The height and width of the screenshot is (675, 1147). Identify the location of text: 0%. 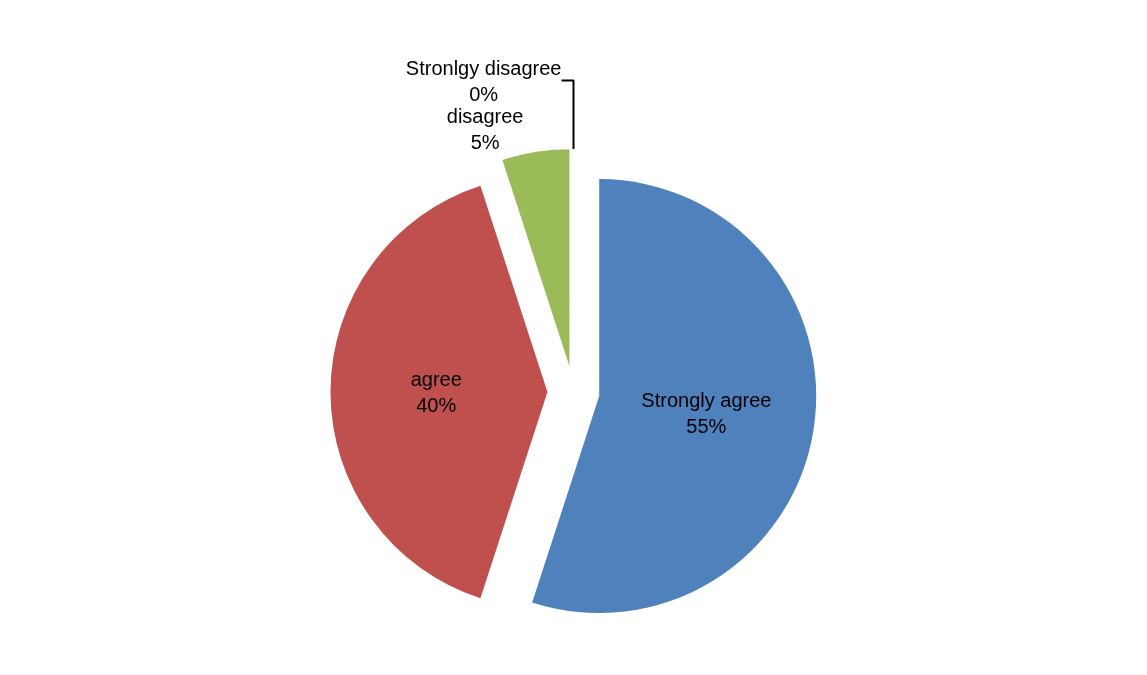
(484, 93).